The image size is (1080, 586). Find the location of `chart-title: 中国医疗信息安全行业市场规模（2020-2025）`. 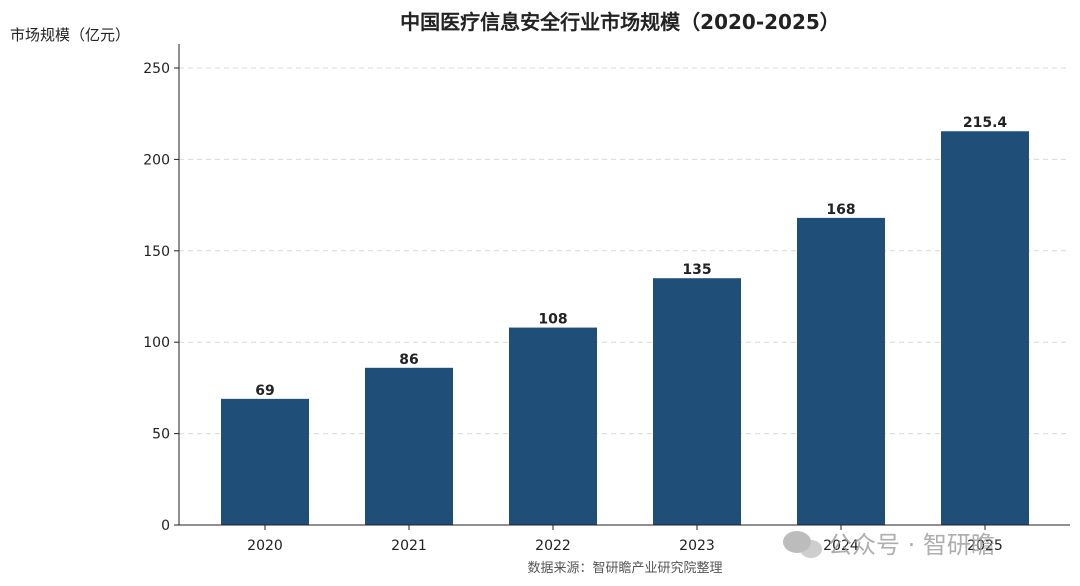

chart-title: 中国医疗信息安全行业市场规模（2020-2025） is located at coordinates (620, 22).